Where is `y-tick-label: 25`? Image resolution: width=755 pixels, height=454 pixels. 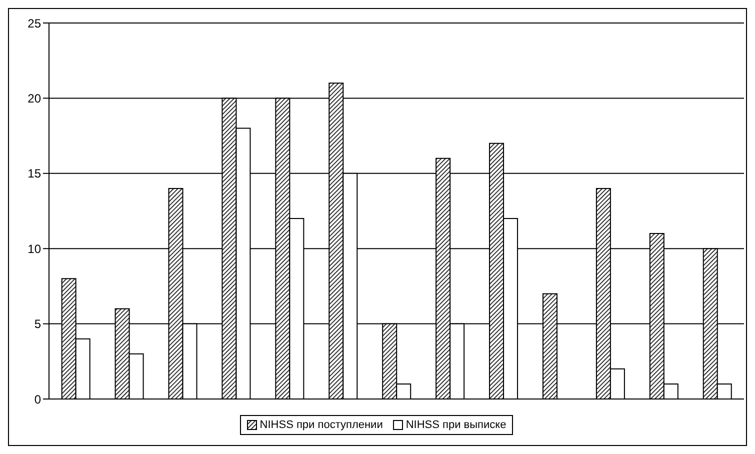 y-tick-label: 25 is located at coordinates (35, 23).